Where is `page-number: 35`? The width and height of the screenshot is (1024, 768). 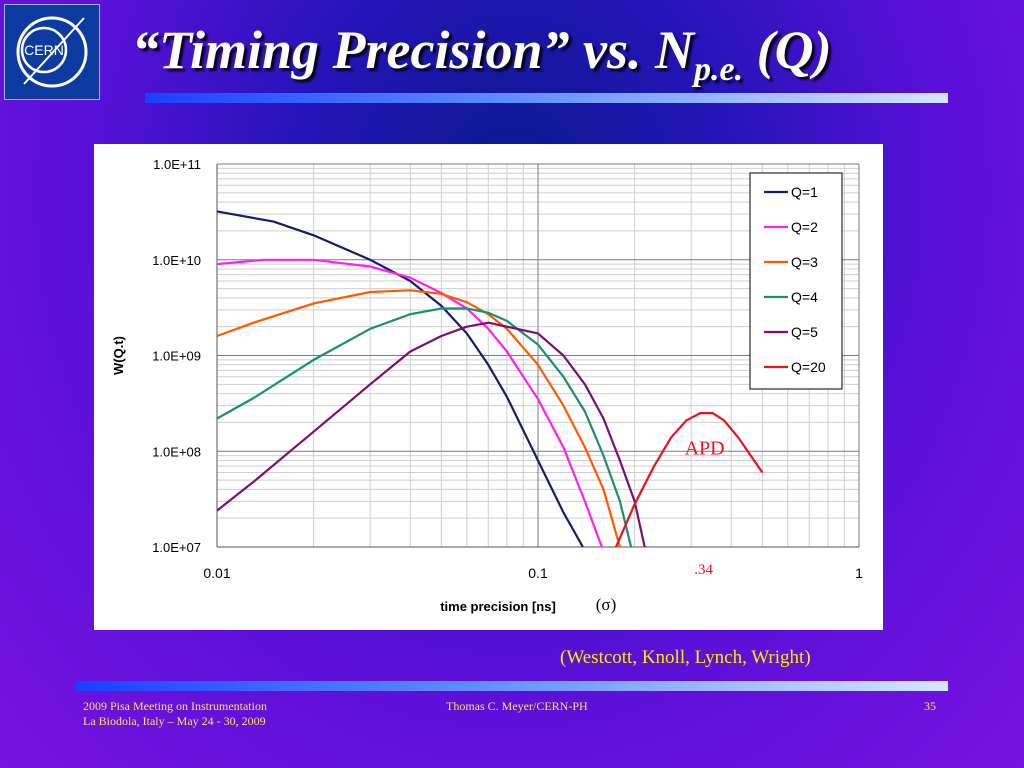
page-number: 35 is located at coordinates (930, 706).